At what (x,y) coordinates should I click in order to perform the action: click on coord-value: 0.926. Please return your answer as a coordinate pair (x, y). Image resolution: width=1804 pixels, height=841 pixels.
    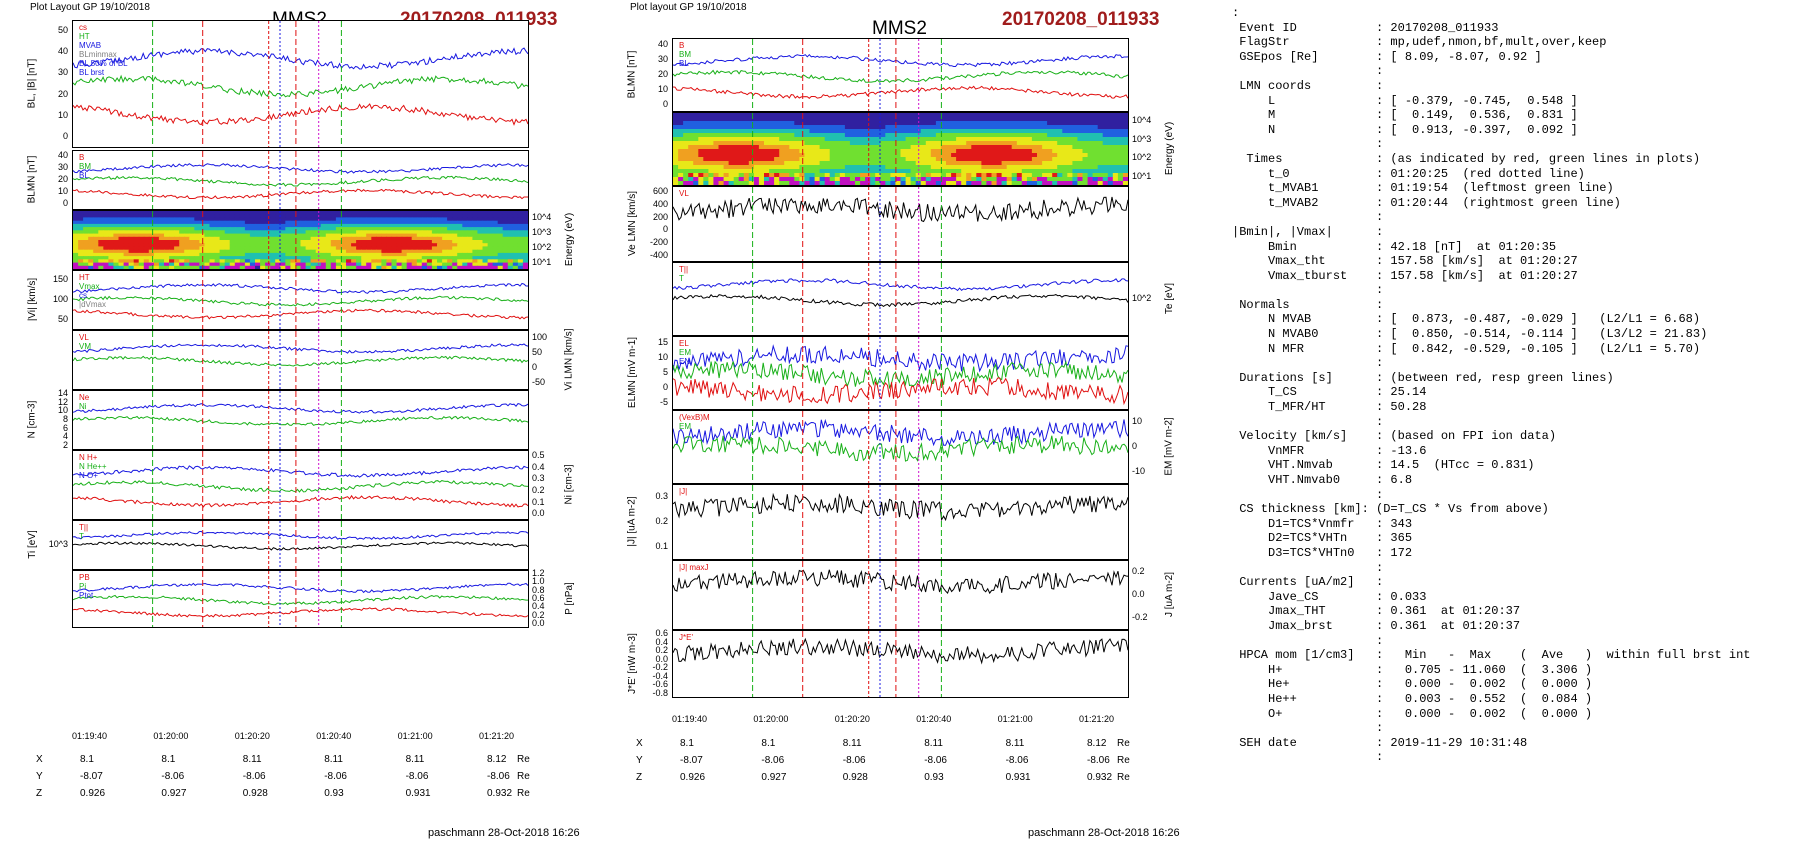
    Looking at the image, I should click on (693, 777).